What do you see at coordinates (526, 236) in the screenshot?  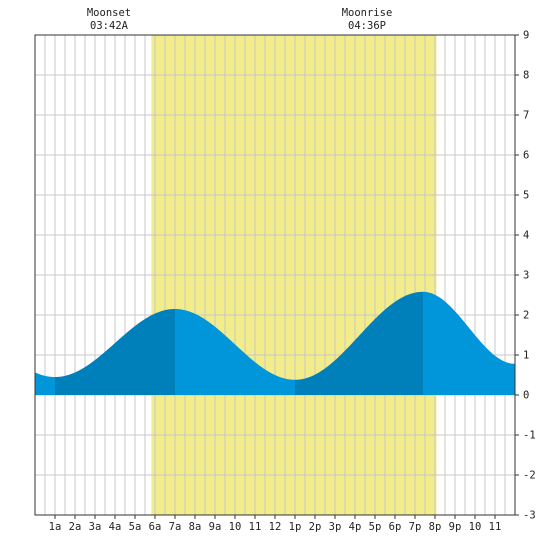 I see `y-tick-label: 4` at bounding box center [526, 236].